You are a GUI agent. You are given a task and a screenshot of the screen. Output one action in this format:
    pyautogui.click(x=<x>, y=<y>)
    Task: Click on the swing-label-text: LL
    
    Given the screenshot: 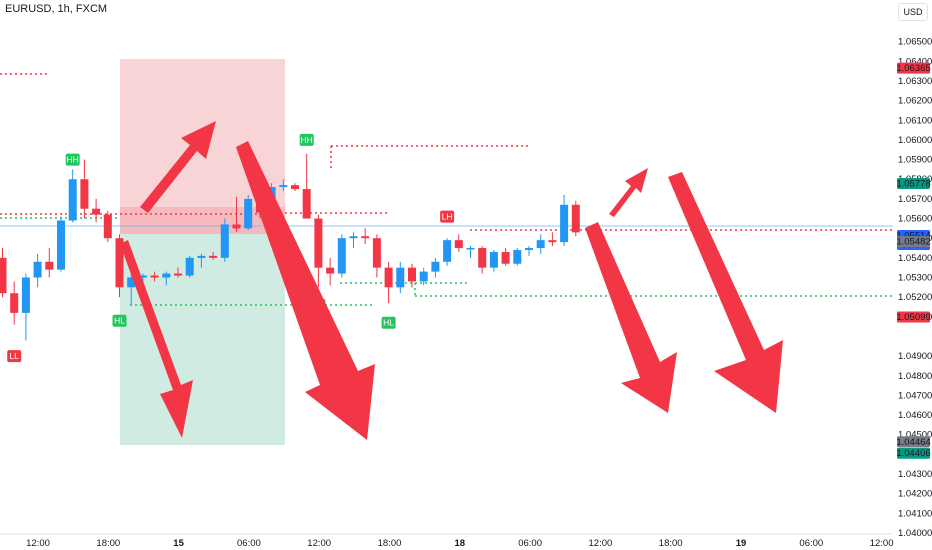 What is the action you would take?
    pyautogui.click(x=14, y=356)
    